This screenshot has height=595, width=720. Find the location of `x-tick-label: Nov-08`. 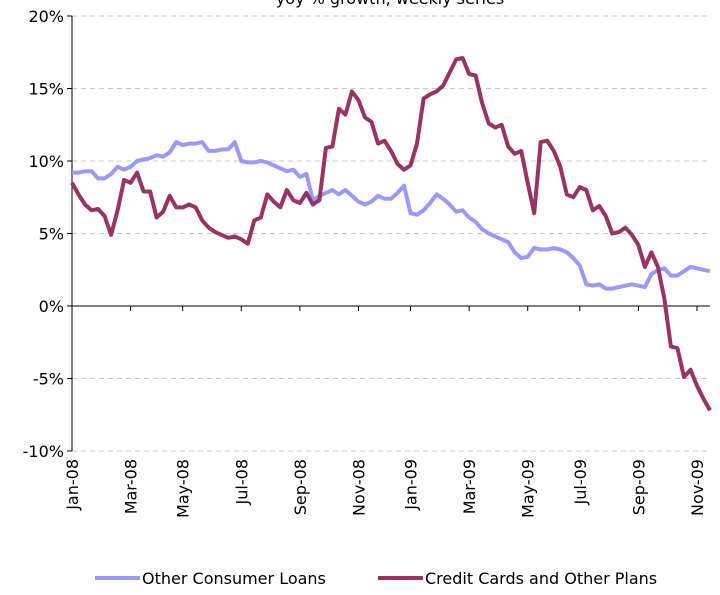

x-tick-label: Nov-08 is located at coordinates (358, 487).